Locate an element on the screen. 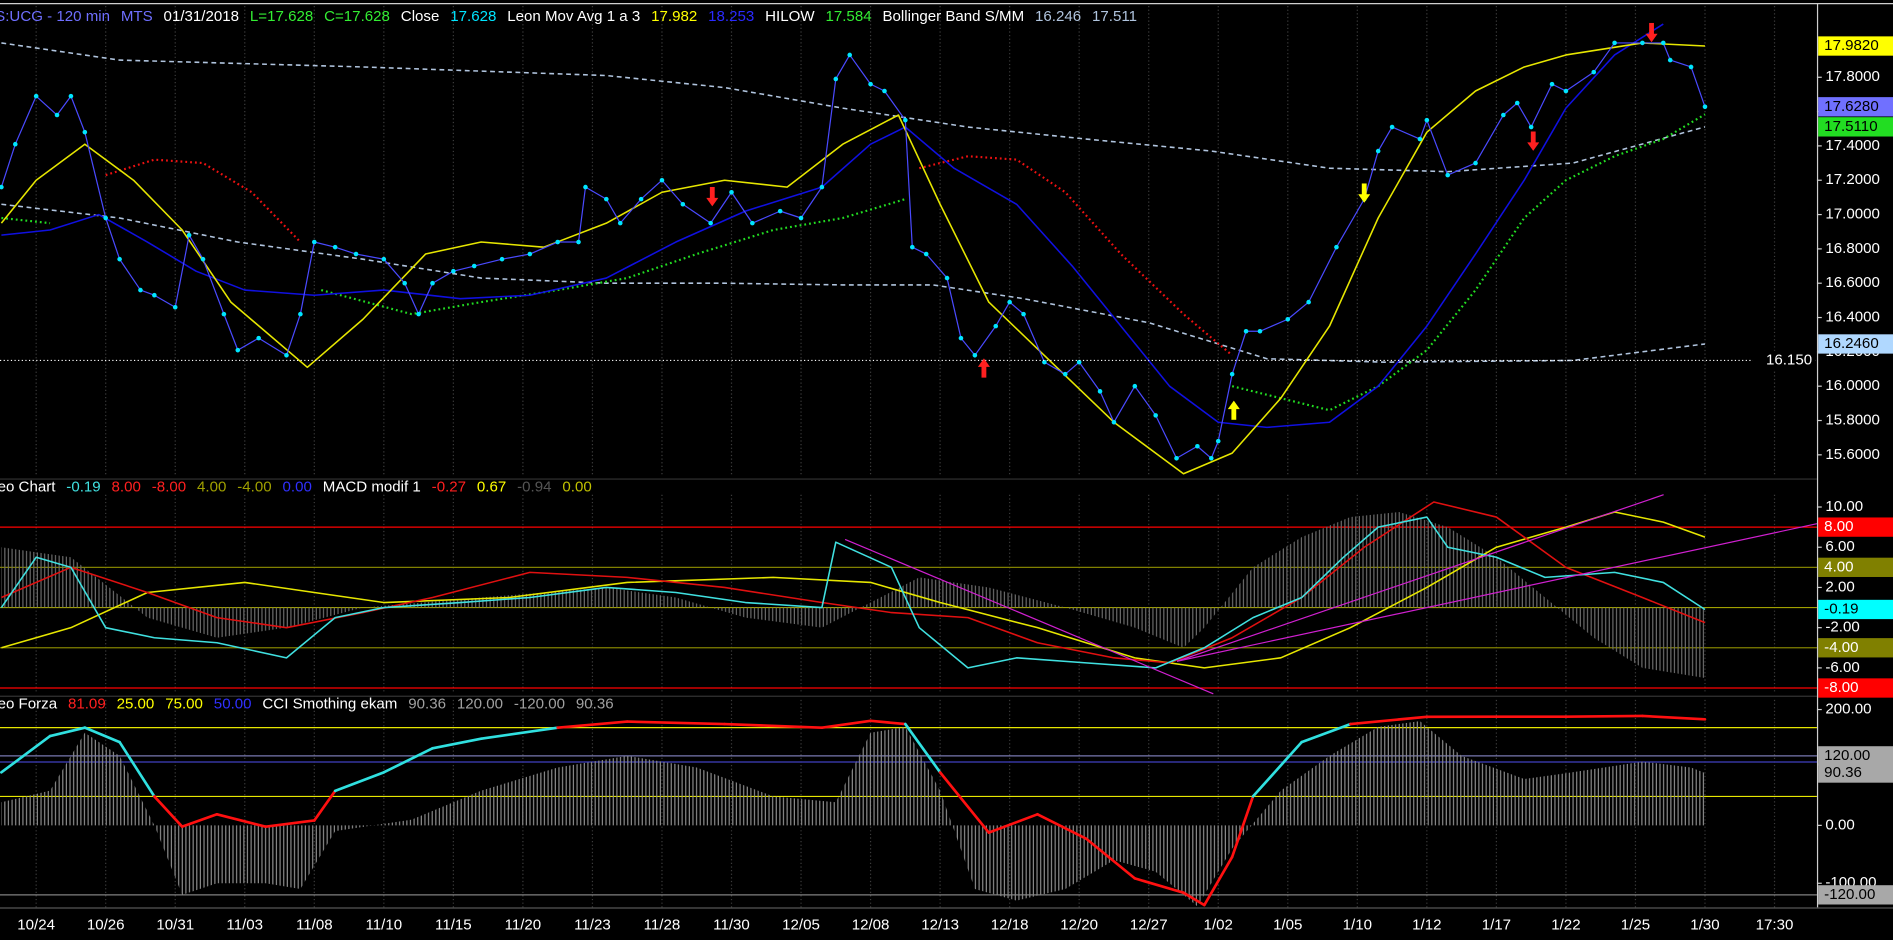 The height and width of the screenshot is (940, 1893). x-tick-label: 1/02 is located at coordinates (1218, 925).